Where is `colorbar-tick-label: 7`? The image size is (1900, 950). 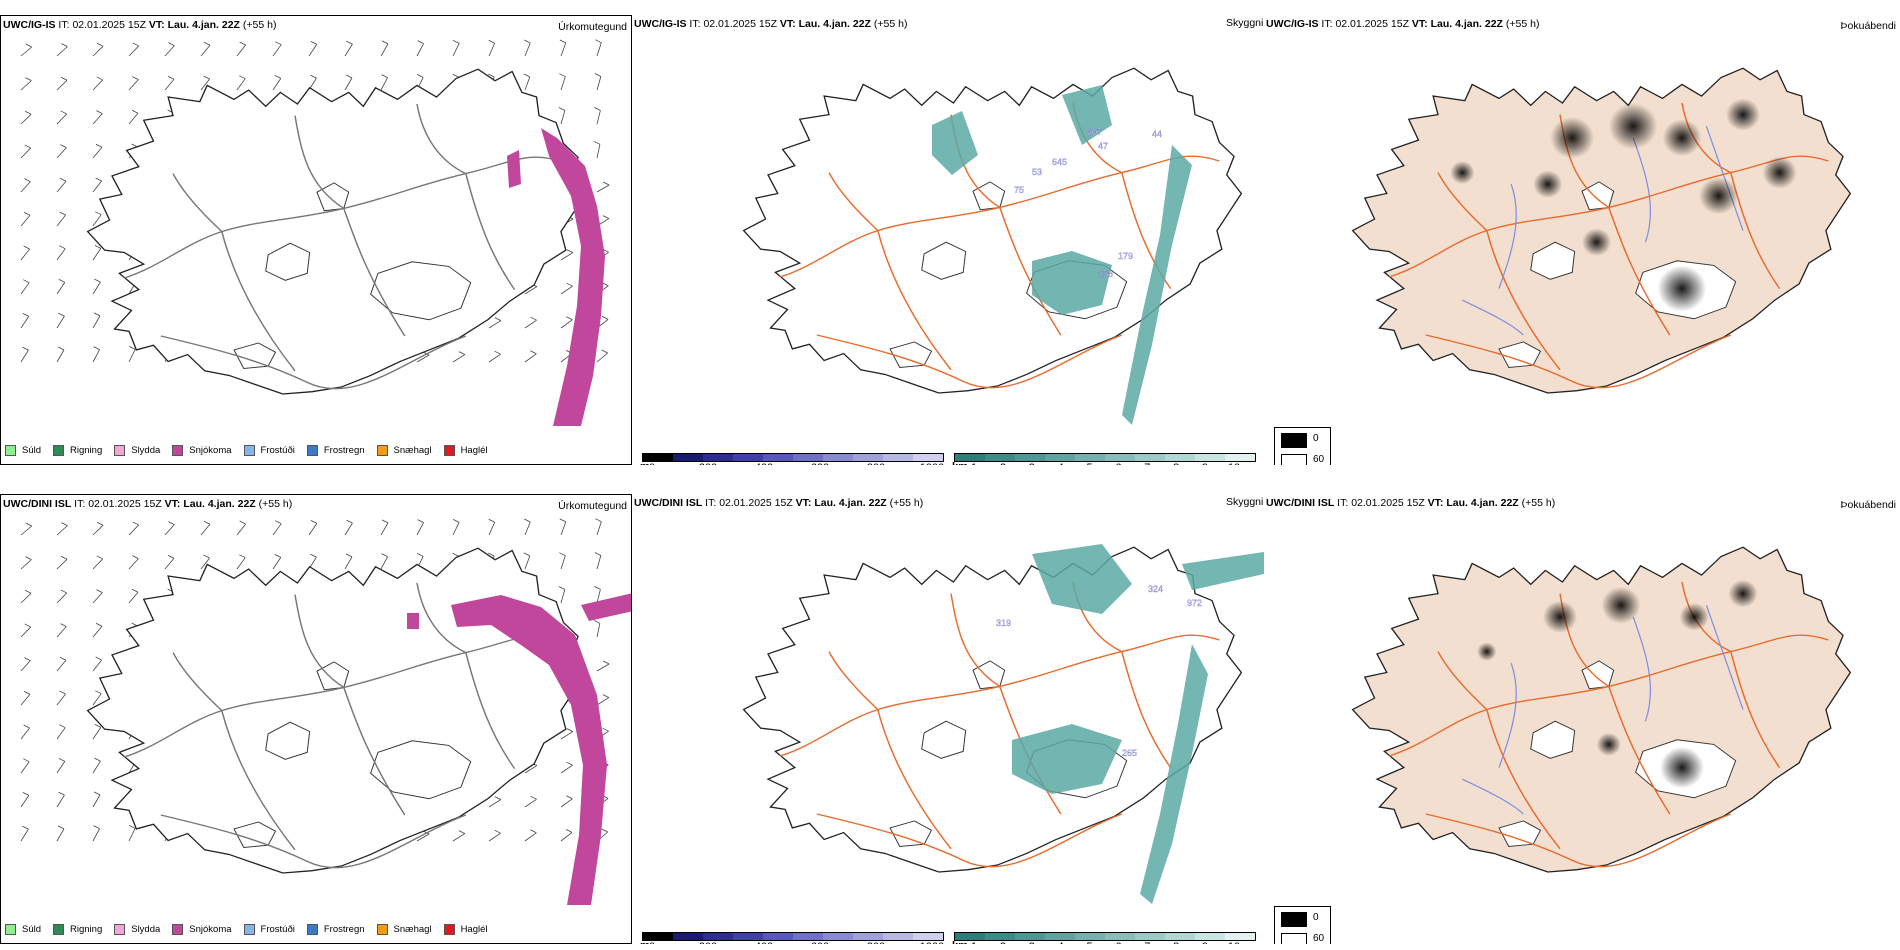
colorbar-tick-label: 7 is located at coordinates (1147, 463).